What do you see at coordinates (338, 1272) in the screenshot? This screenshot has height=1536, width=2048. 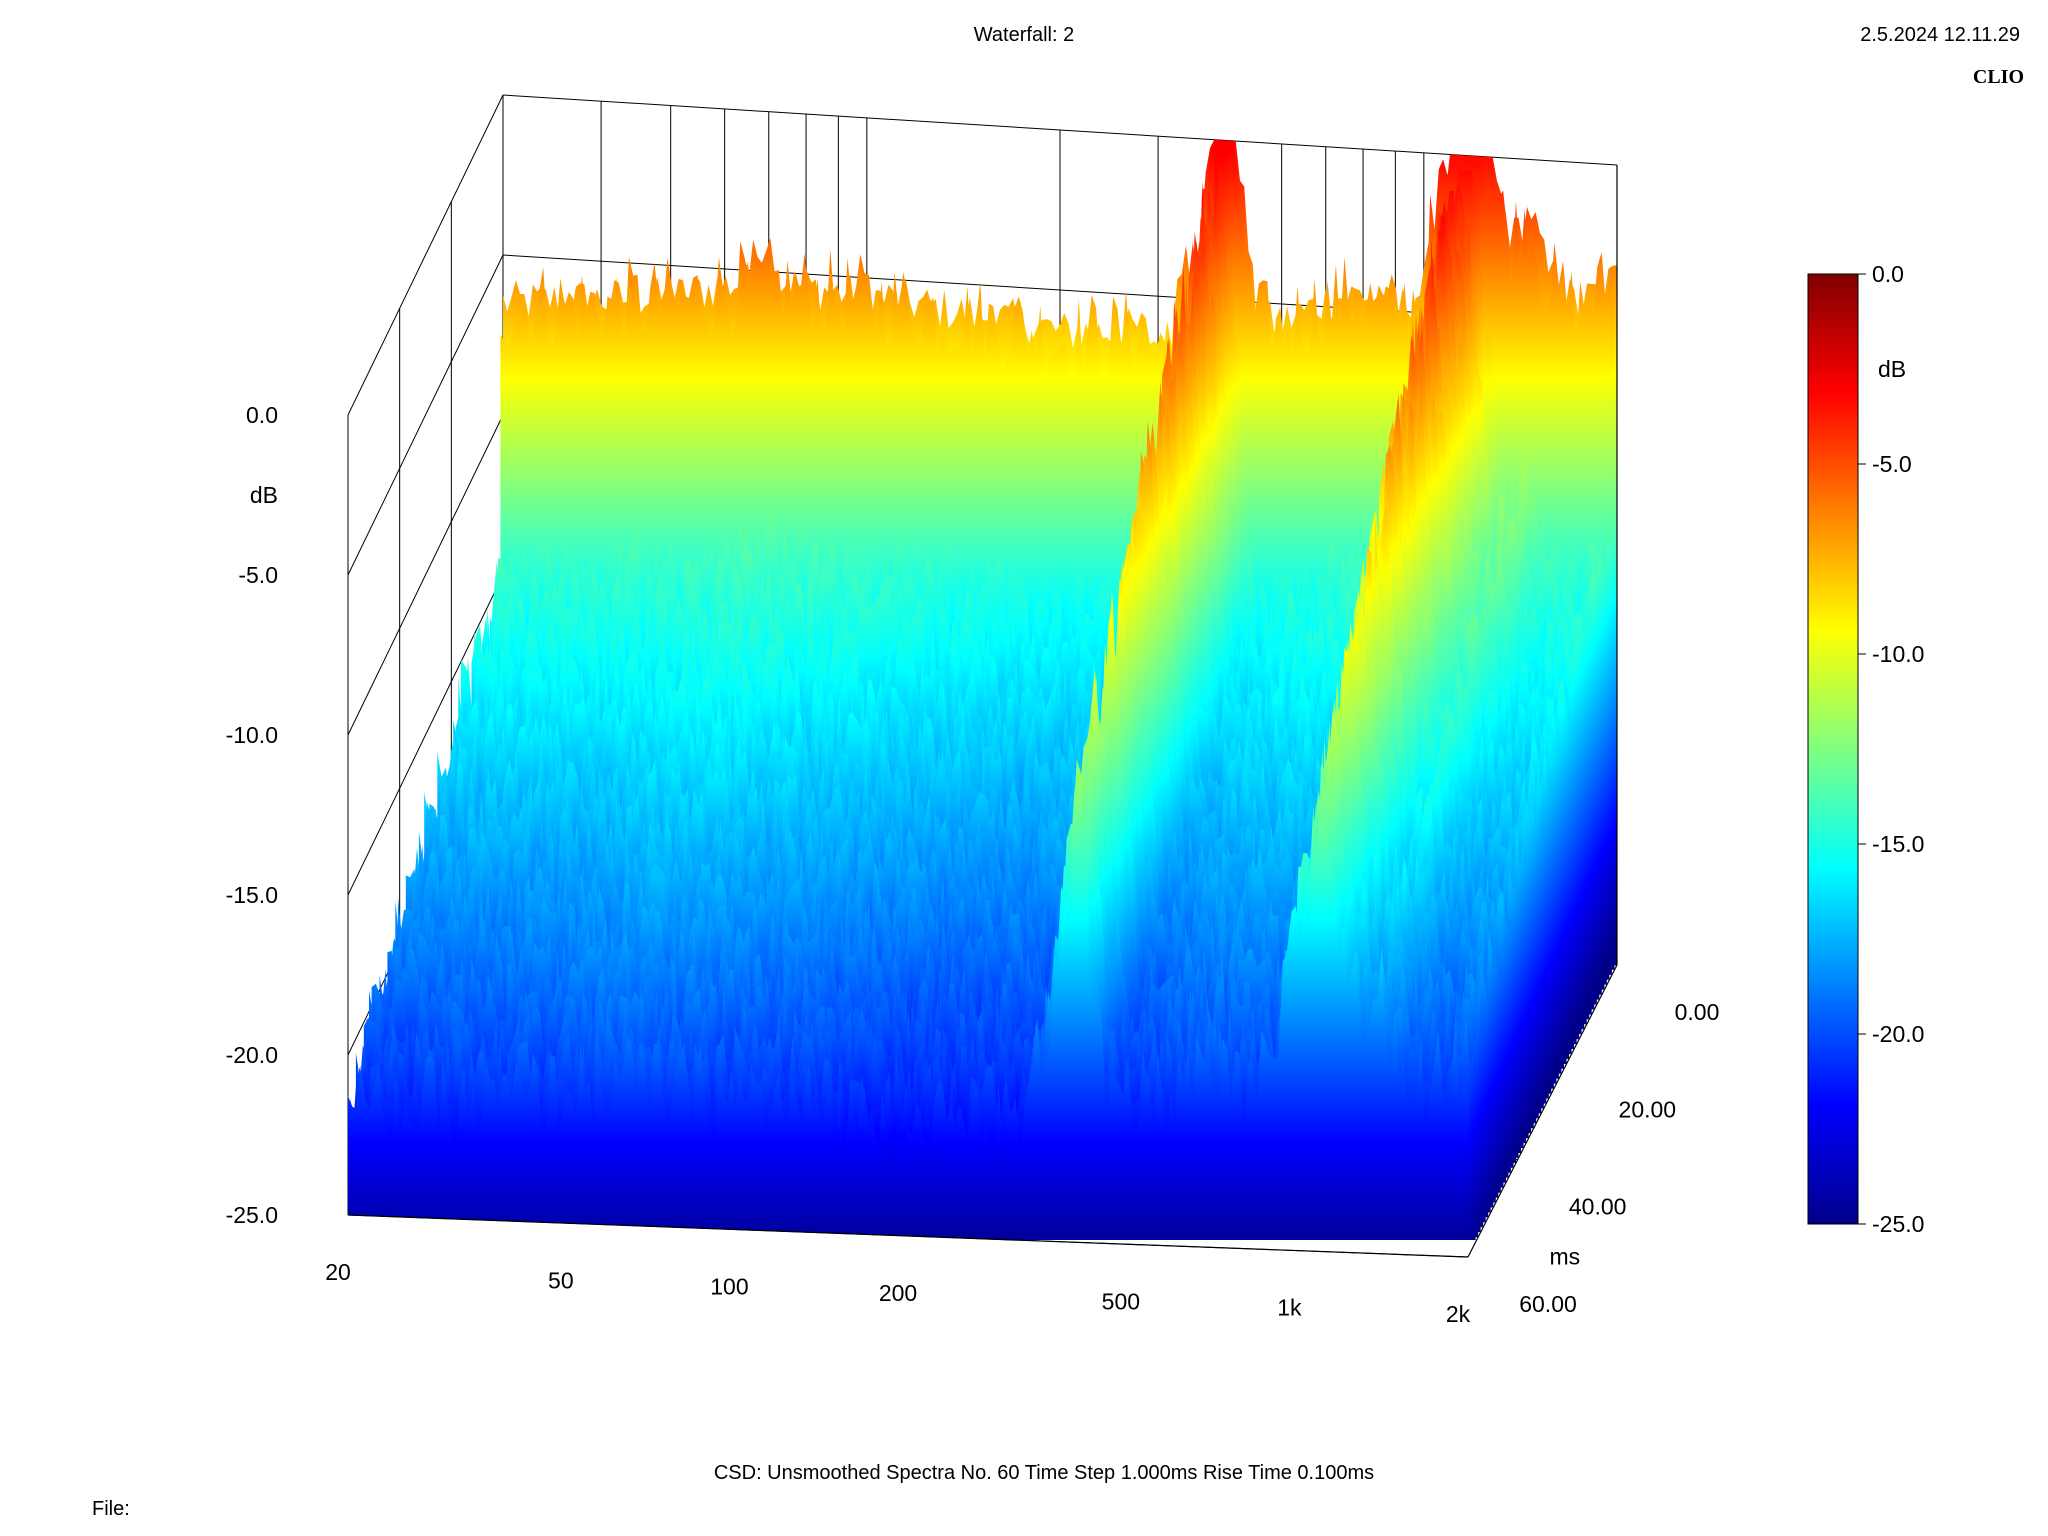 I see `freq-tick-label: 20` at bounding box center [338, 1272].